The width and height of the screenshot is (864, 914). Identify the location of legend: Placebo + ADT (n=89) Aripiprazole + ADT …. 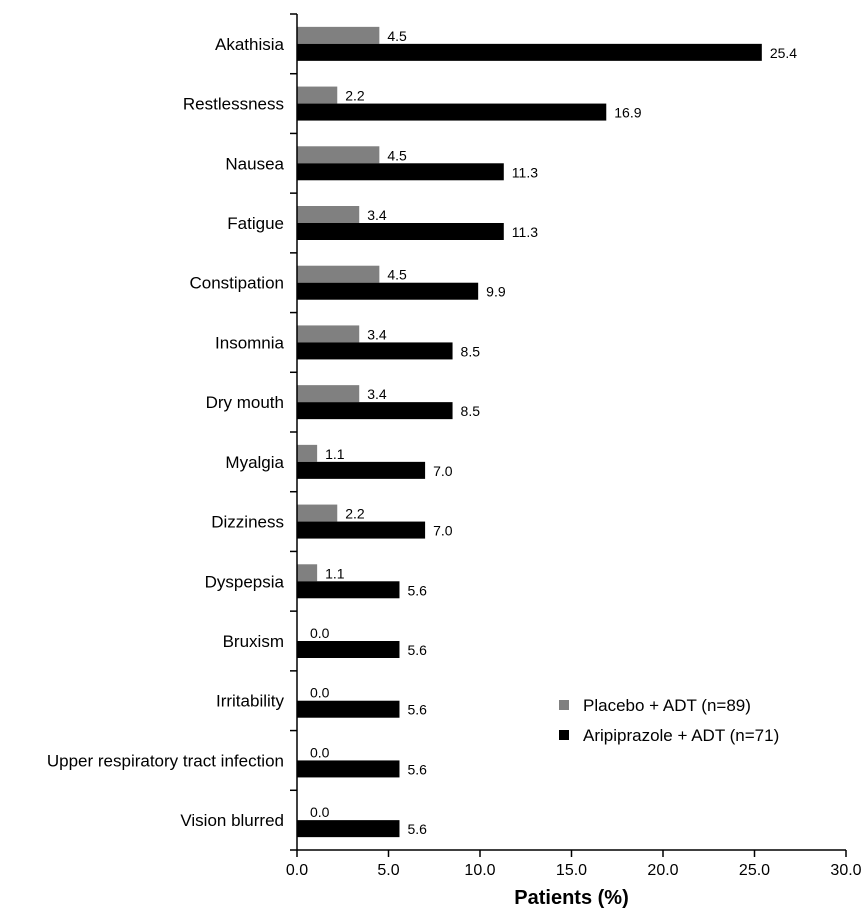
(669, 720).